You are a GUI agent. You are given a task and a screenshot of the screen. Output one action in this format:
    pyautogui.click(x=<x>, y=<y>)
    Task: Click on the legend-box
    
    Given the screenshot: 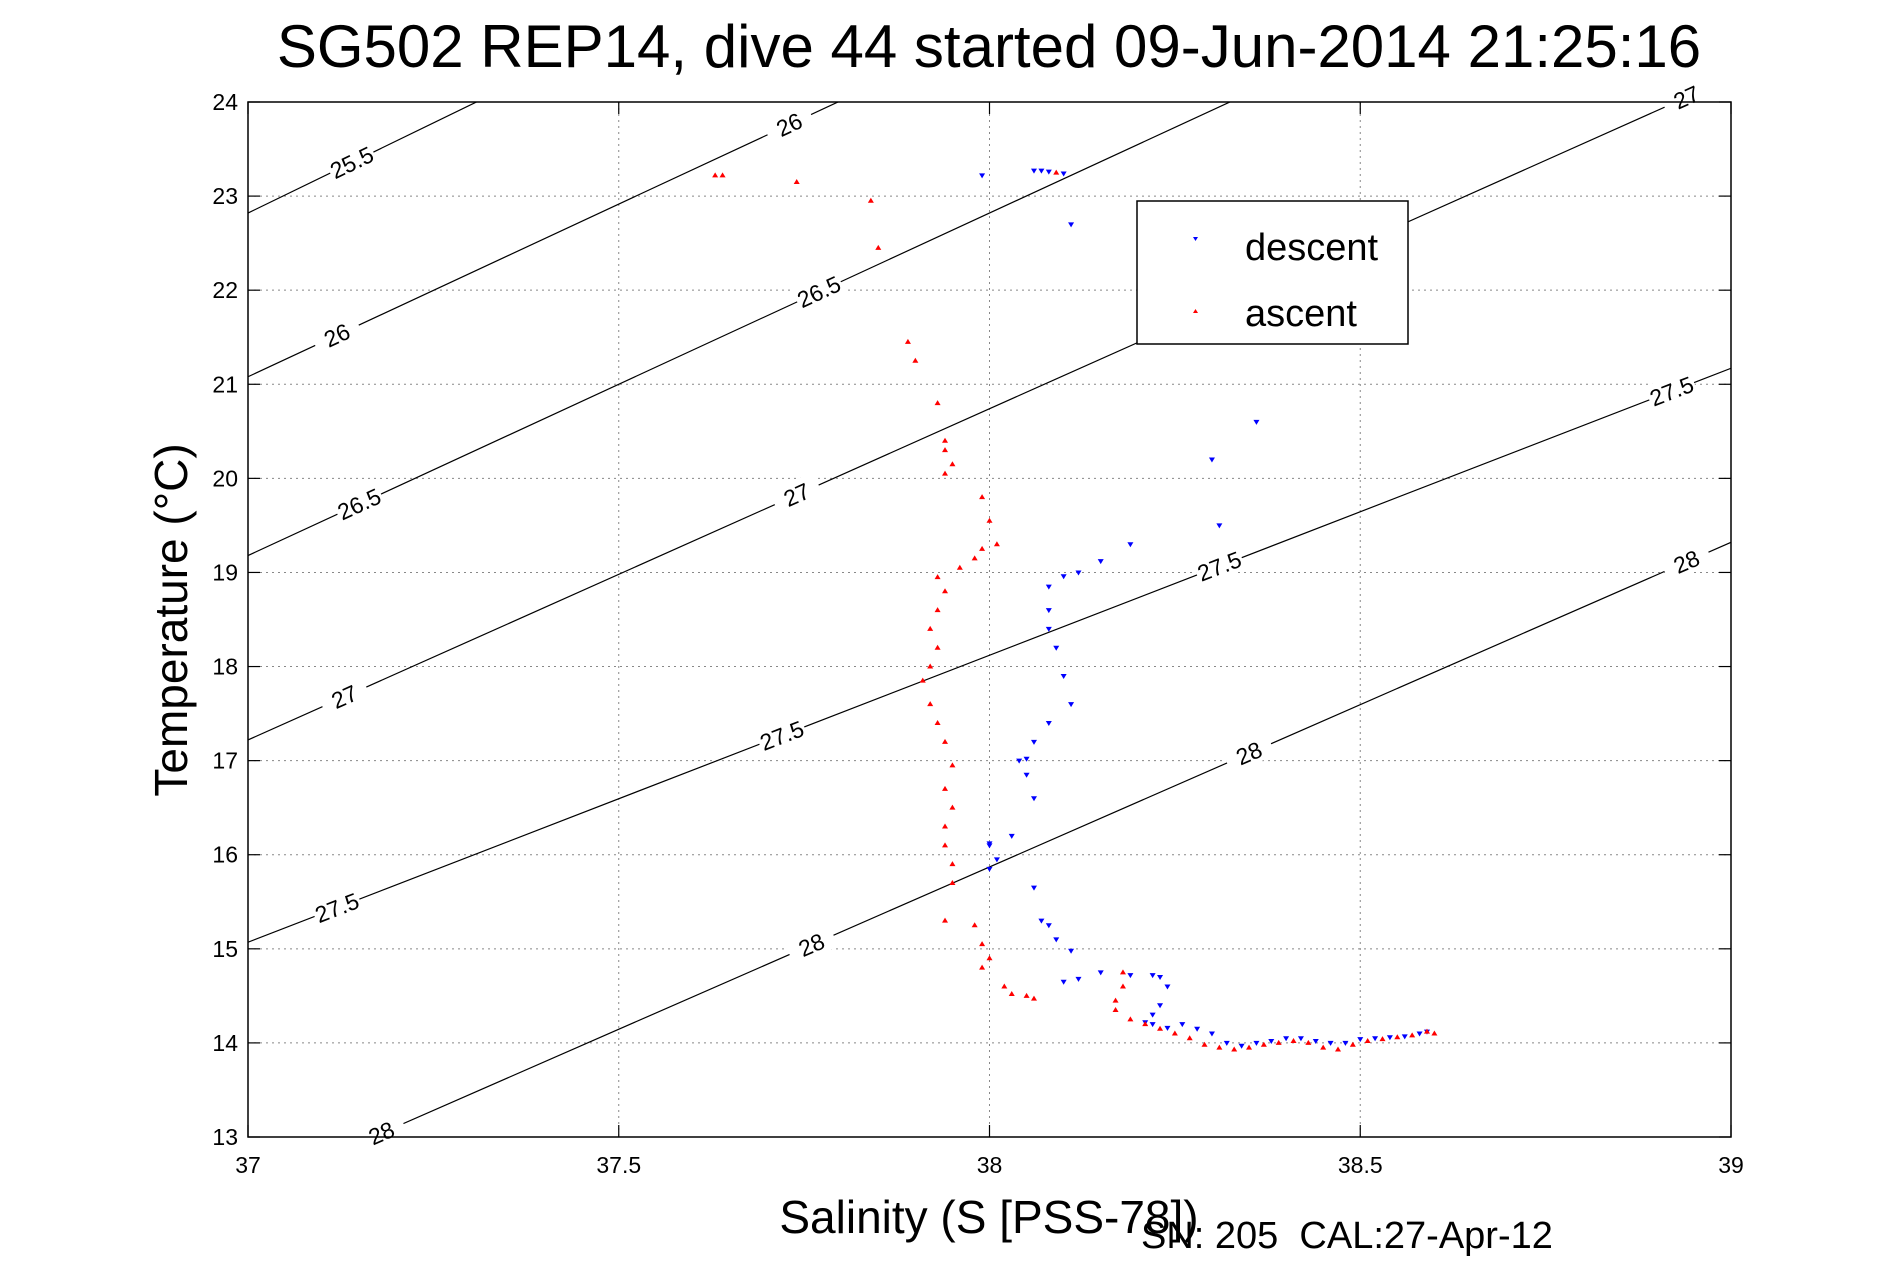 What is the action you would take?
    pyautogui.click(x=1272, y=272)
    